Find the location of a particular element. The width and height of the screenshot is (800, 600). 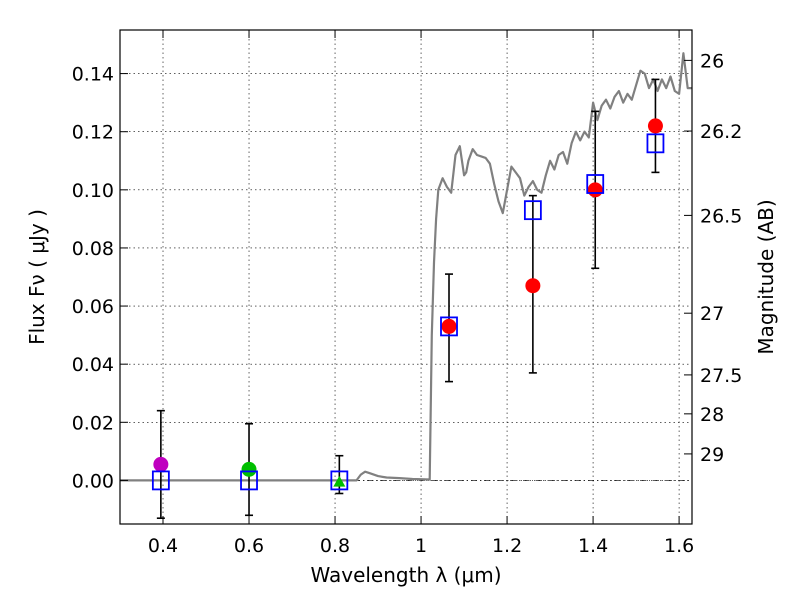

y-tick-label: 0.02 is located at coordinates (93, 423).